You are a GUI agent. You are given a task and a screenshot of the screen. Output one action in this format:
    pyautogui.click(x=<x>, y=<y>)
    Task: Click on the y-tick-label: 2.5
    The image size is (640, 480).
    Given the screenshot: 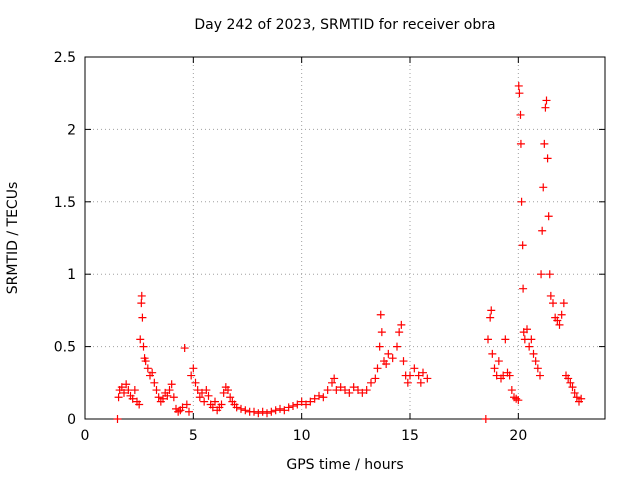 What is the action you would take?
    pyautogui.click(x=65, y=58)
    